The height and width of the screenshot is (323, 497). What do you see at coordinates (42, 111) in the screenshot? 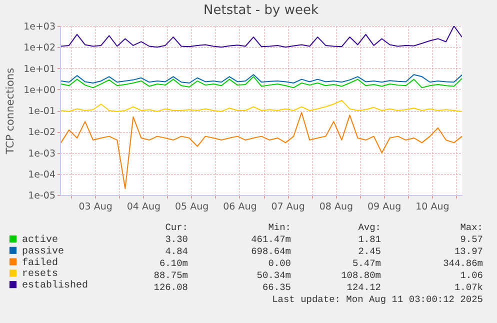
I see `y-tick-label: 1e-01` at bounding box center [42, 111].